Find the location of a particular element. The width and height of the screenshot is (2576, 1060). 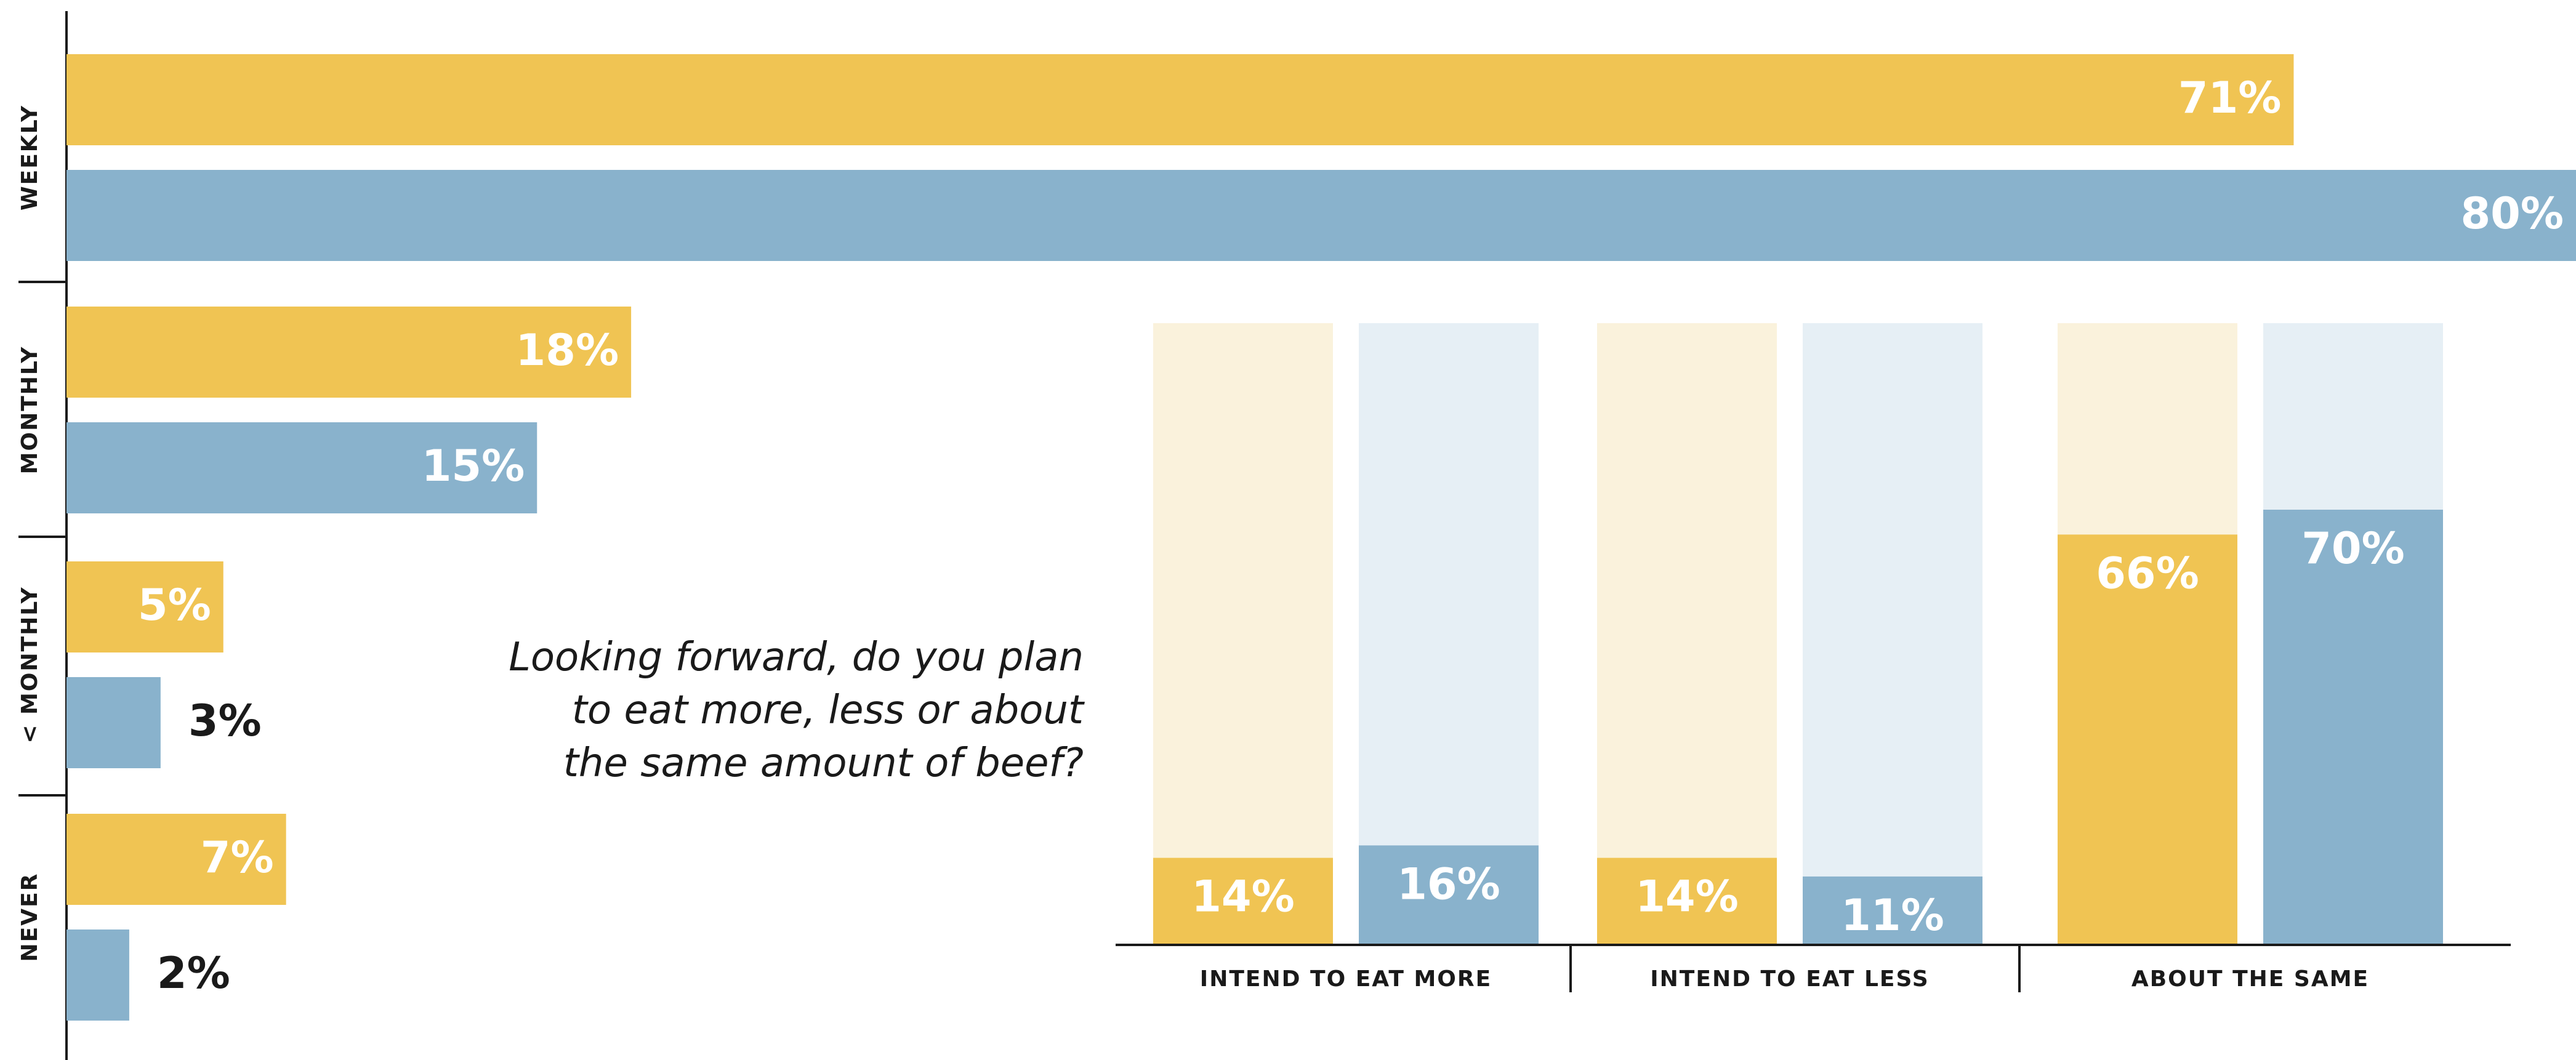

data-label-weekly-series-2: 80% is located at coordinates (2512, 214).